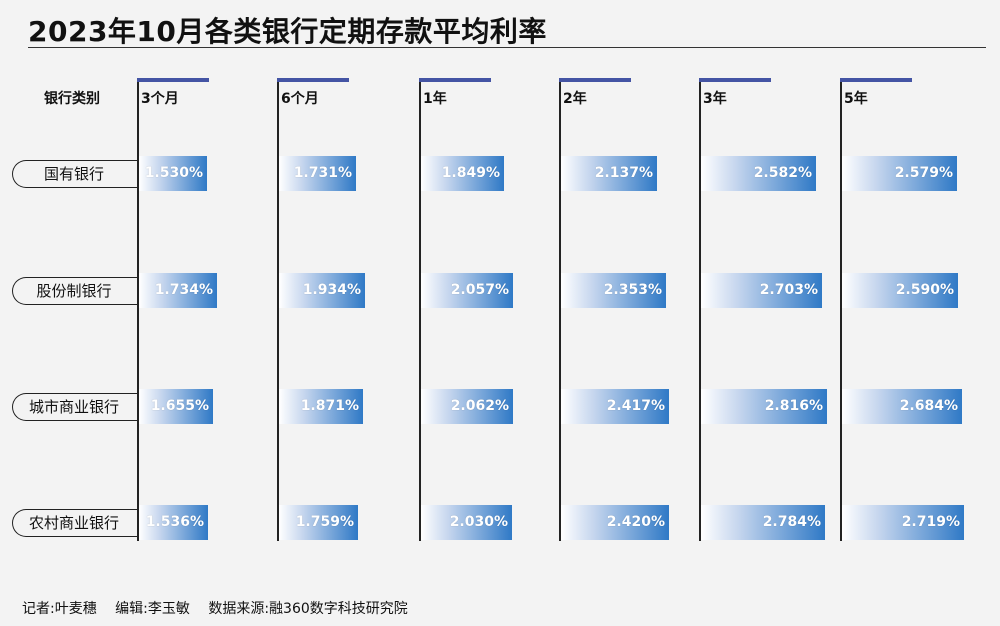 This screenshot has height=626, width=1000. What do you see at coordinates (183, 290) in the screenshot?
I see `bar-value-label: 1.734%` at bounding box center [183, 290].